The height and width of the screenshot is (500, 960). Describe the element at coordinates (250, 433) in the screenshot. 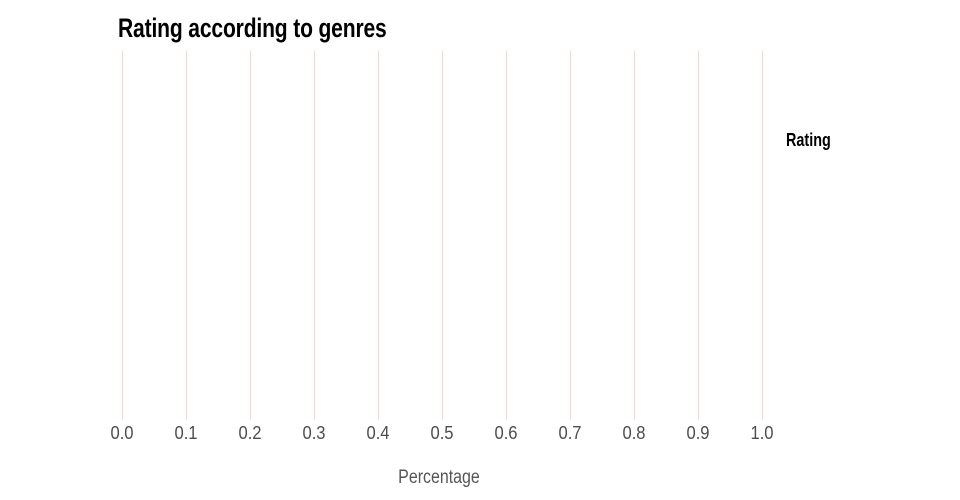

I see `x-tick-label: 0.2` at that location.